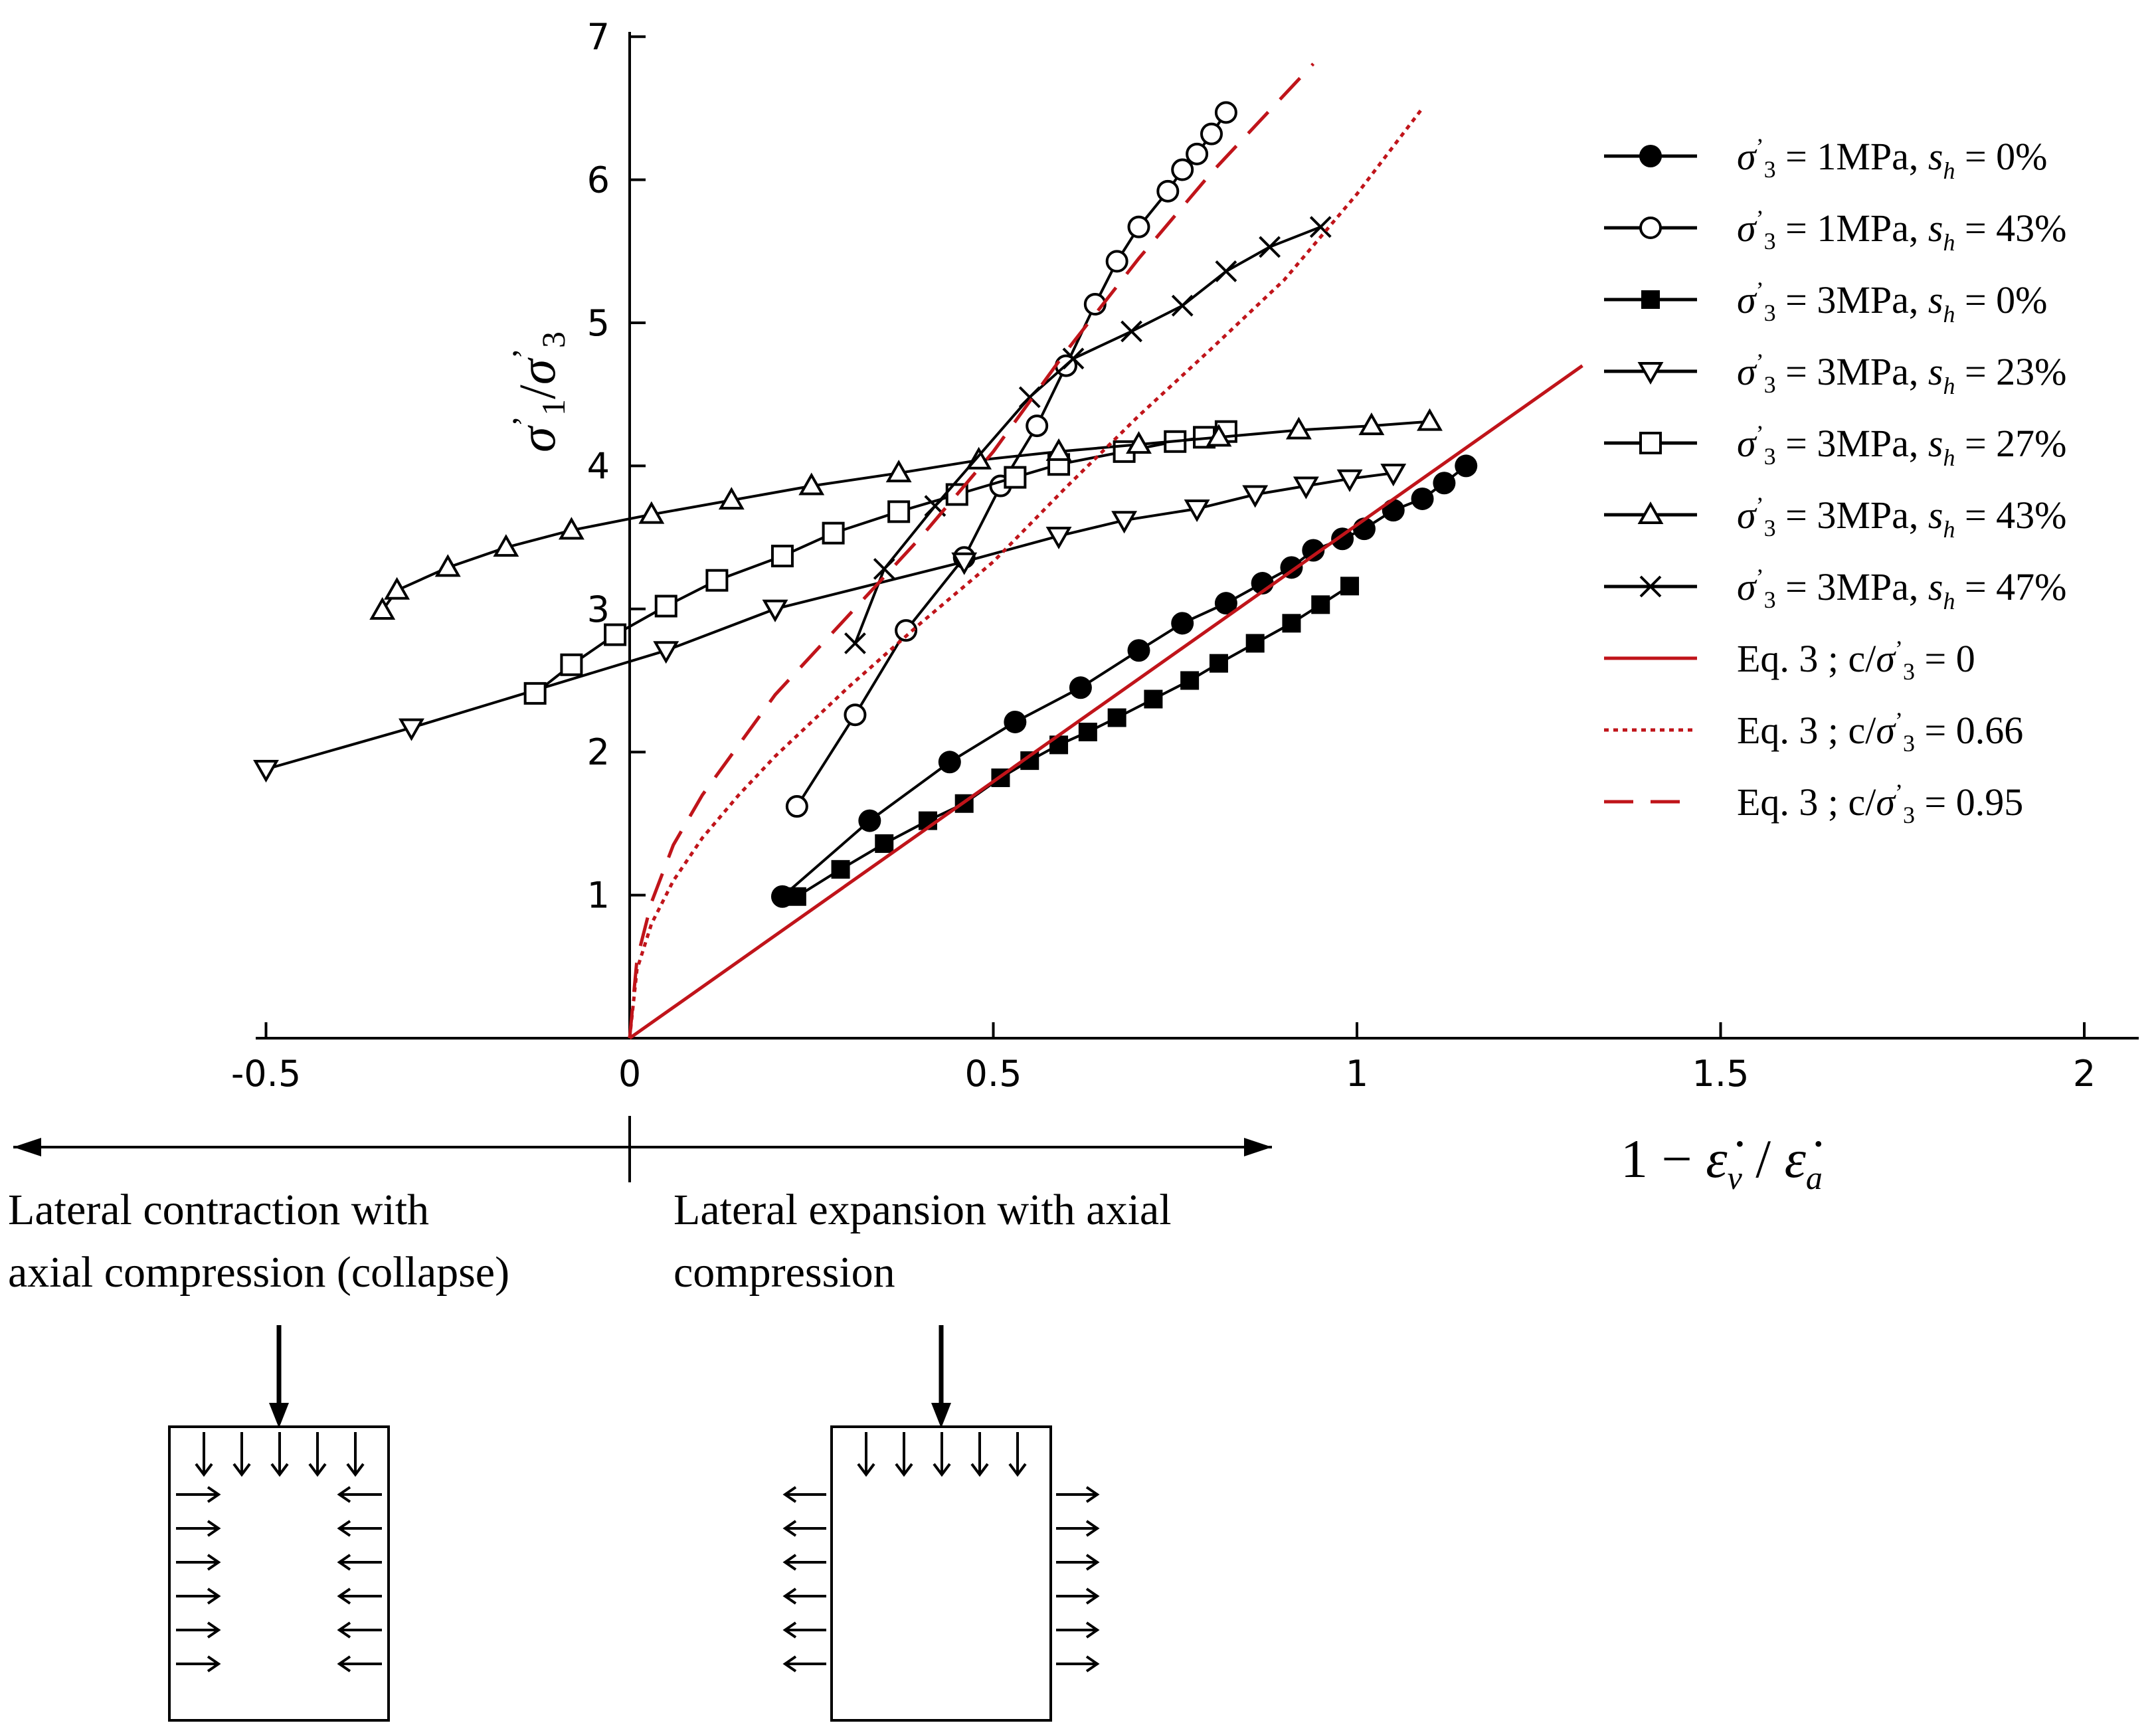  What do you see at coordinates (27, 1147) in the screenshot?
I see `direction-arrow-left-head` at bounding box center [27, 1147].